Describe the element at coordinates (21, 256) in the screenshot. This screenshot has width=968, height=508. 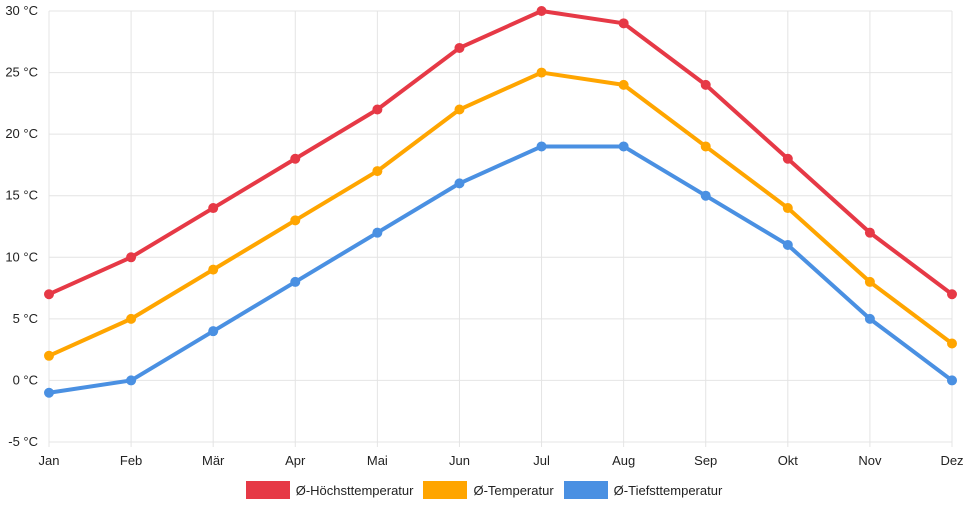
I see `y-tick-label: 10 °C` at that location.